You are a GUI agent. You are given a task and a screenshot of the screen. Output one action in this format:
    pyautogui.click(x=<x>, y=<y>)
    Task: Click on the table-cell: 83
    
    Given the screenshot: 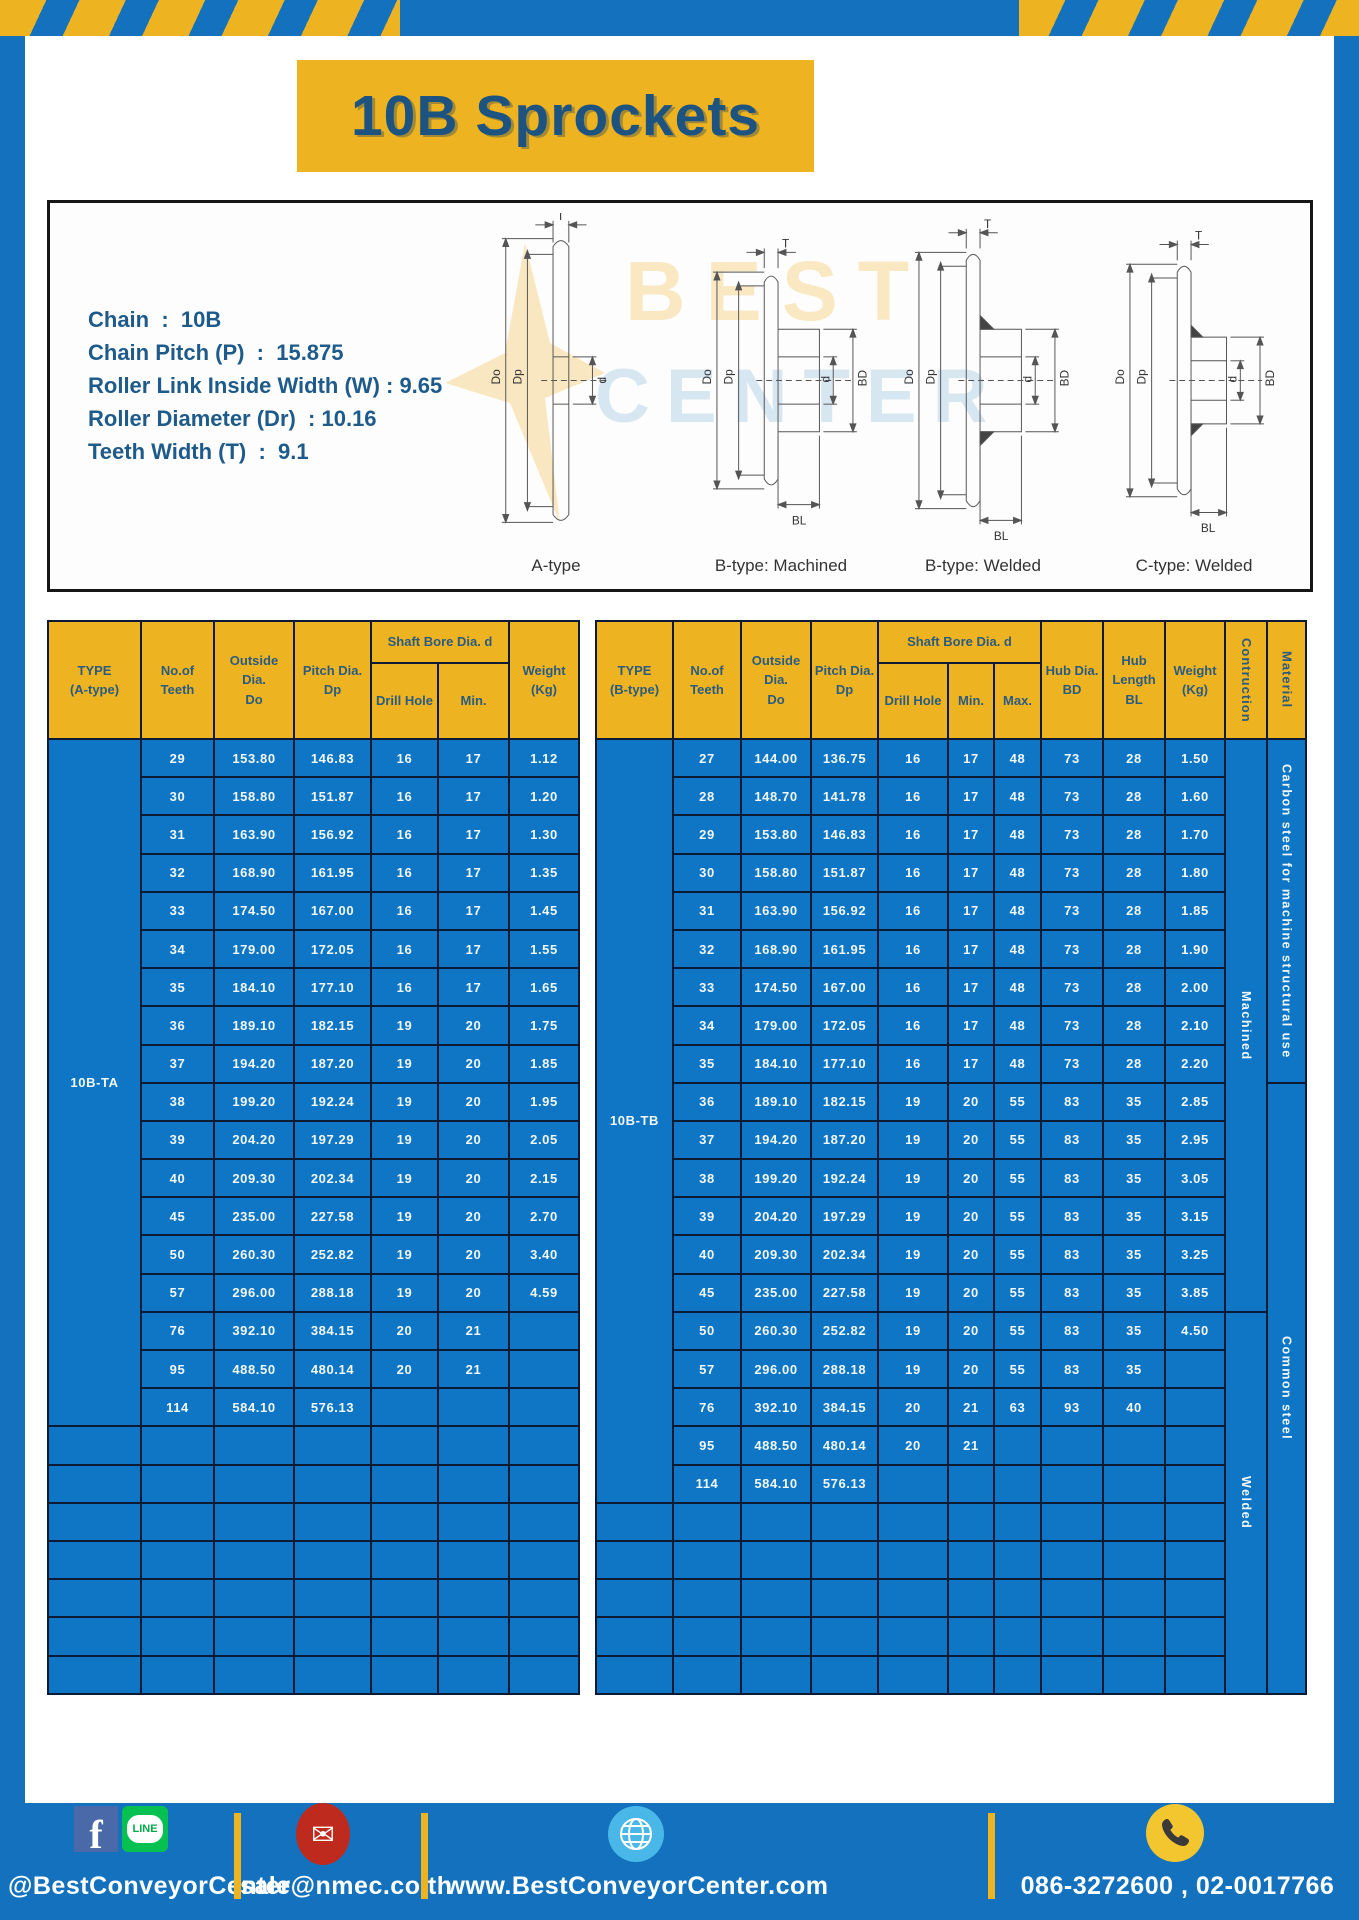 What is the action you would take?
    pyautogui.click(x=1072, y=1369)
    